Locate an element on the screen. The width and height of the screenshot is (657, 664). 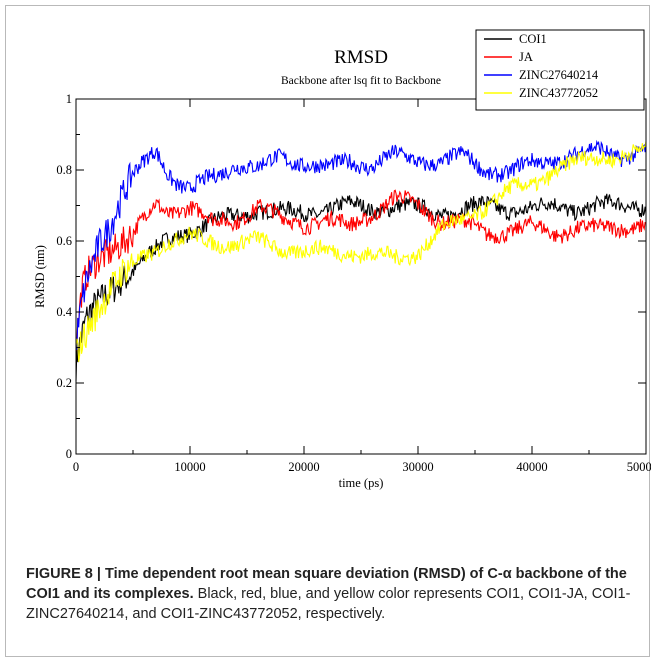
y-tick-label: 0.2 is located at coordinates (64, 383).